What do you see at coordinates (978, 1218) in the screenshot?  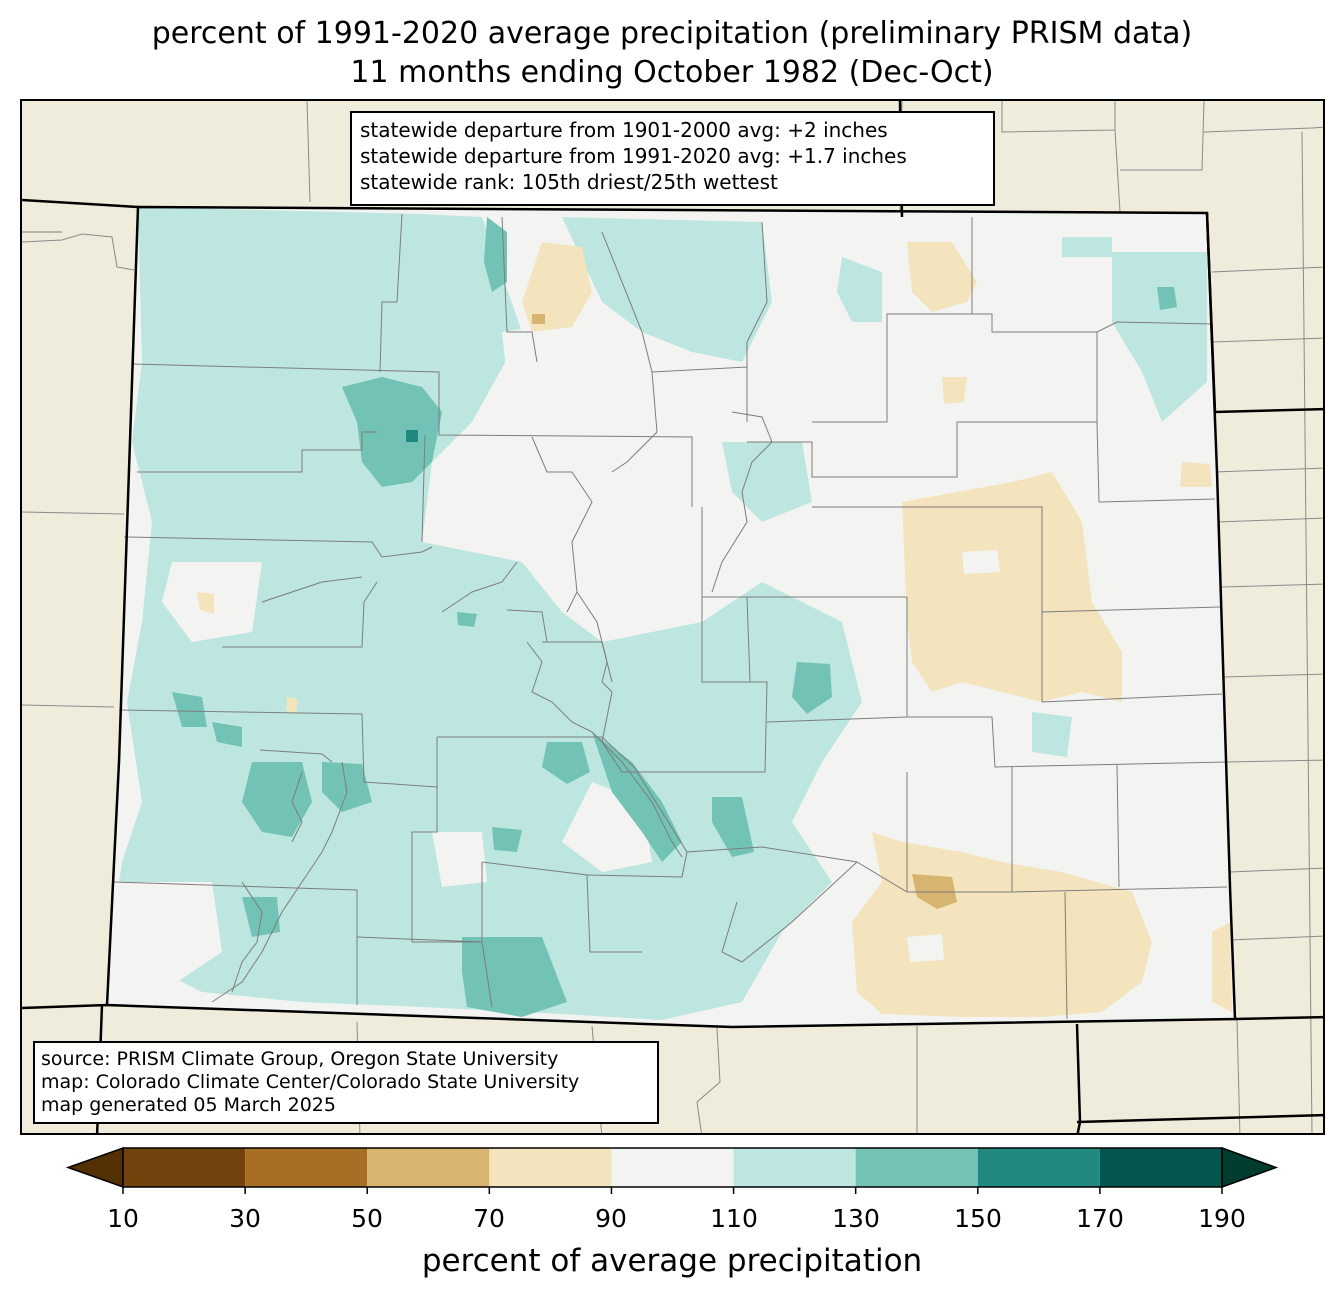 I see `colorbar-tick: 150` at bounding box center [978, 1218].